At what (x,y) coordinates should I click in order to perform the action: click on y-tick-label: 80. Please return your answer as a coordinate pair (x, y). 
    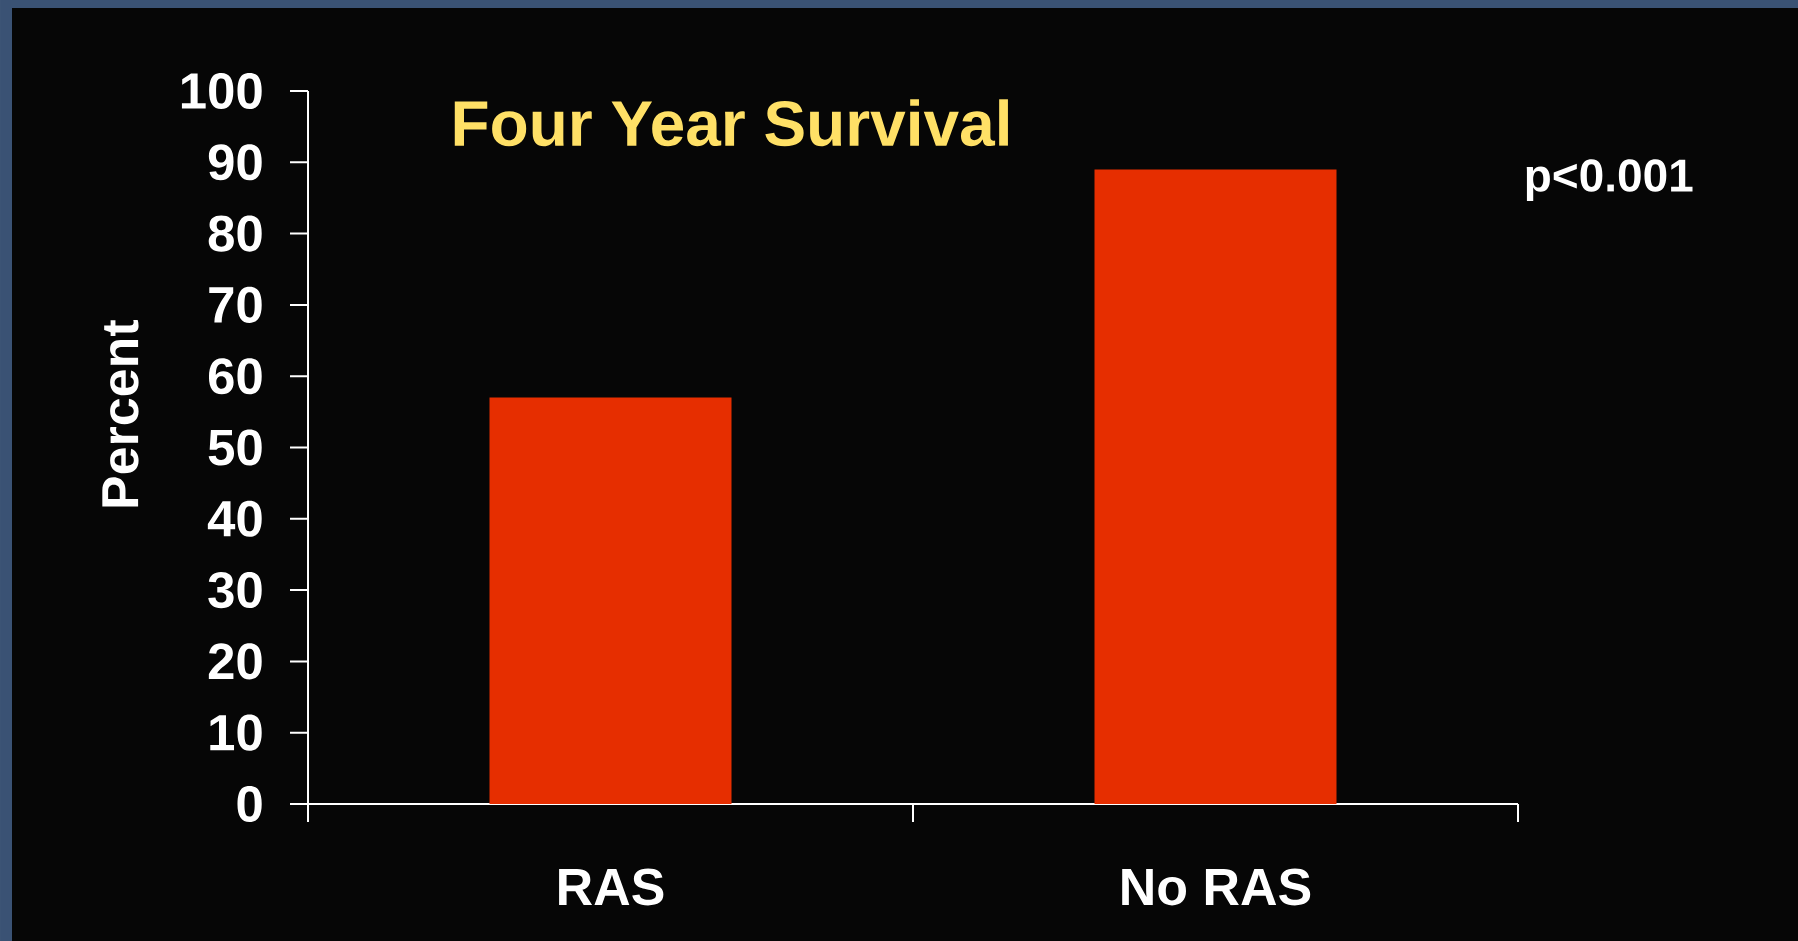
    Looking at the image, I should click on (235, 233).